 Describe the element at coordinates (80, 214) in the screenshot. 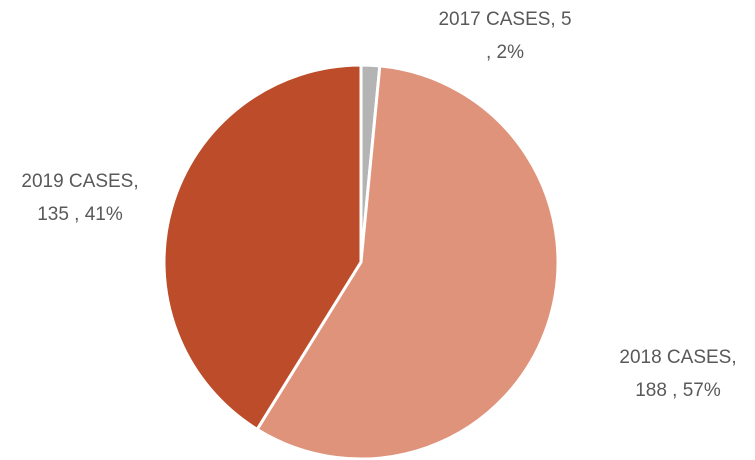

I see `data-label: 135 , 41%` at that location.